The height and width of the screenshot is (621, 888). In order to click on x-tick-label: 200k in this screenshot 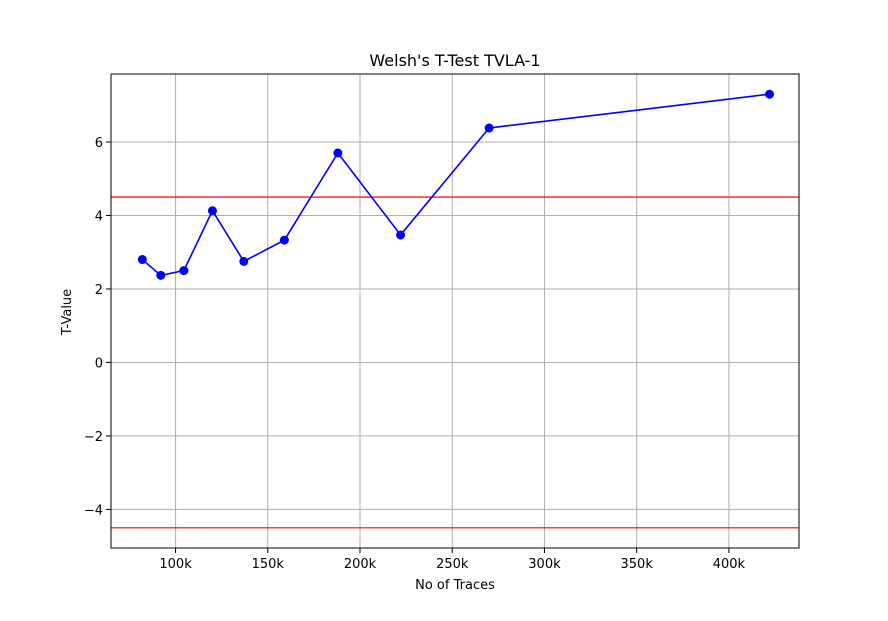, I will do `click(360, 564)`.